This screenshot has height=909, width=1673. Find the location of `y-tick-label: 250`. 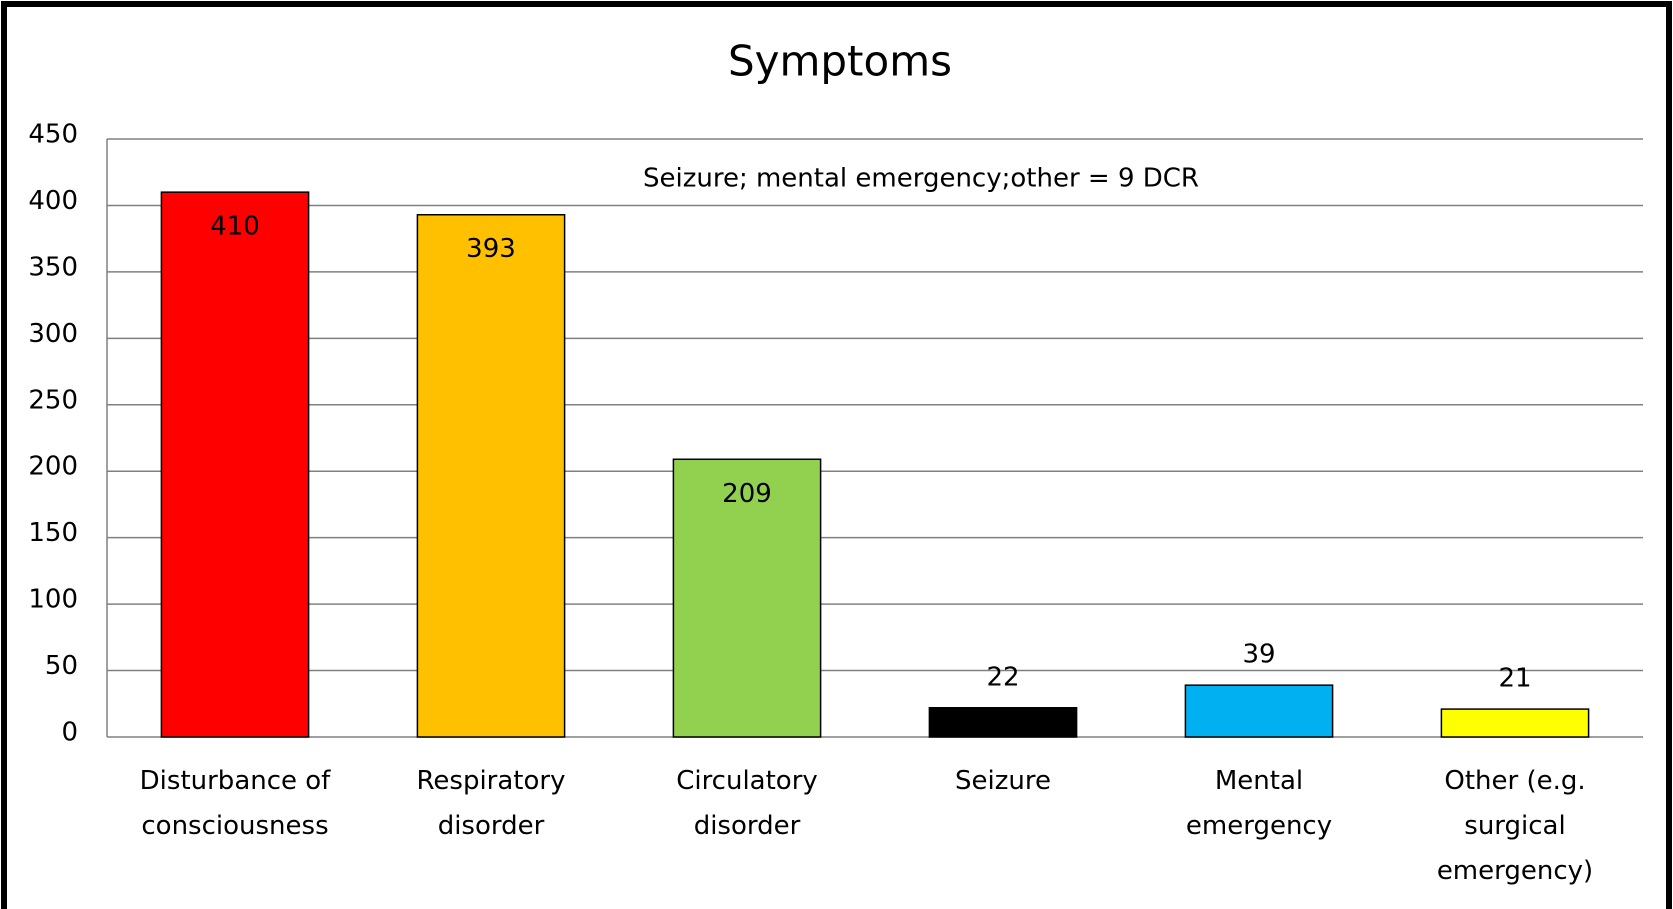

y-tick-label: 250 is located at coordinates (53, 400).